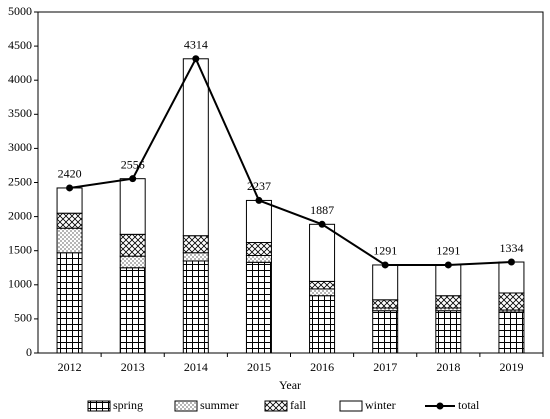 Image resolution: width=550 pixels, height=419 pixels. Describe the element at coordinates (440, 406) in the screenshot. I see `legend-marker` at that location.